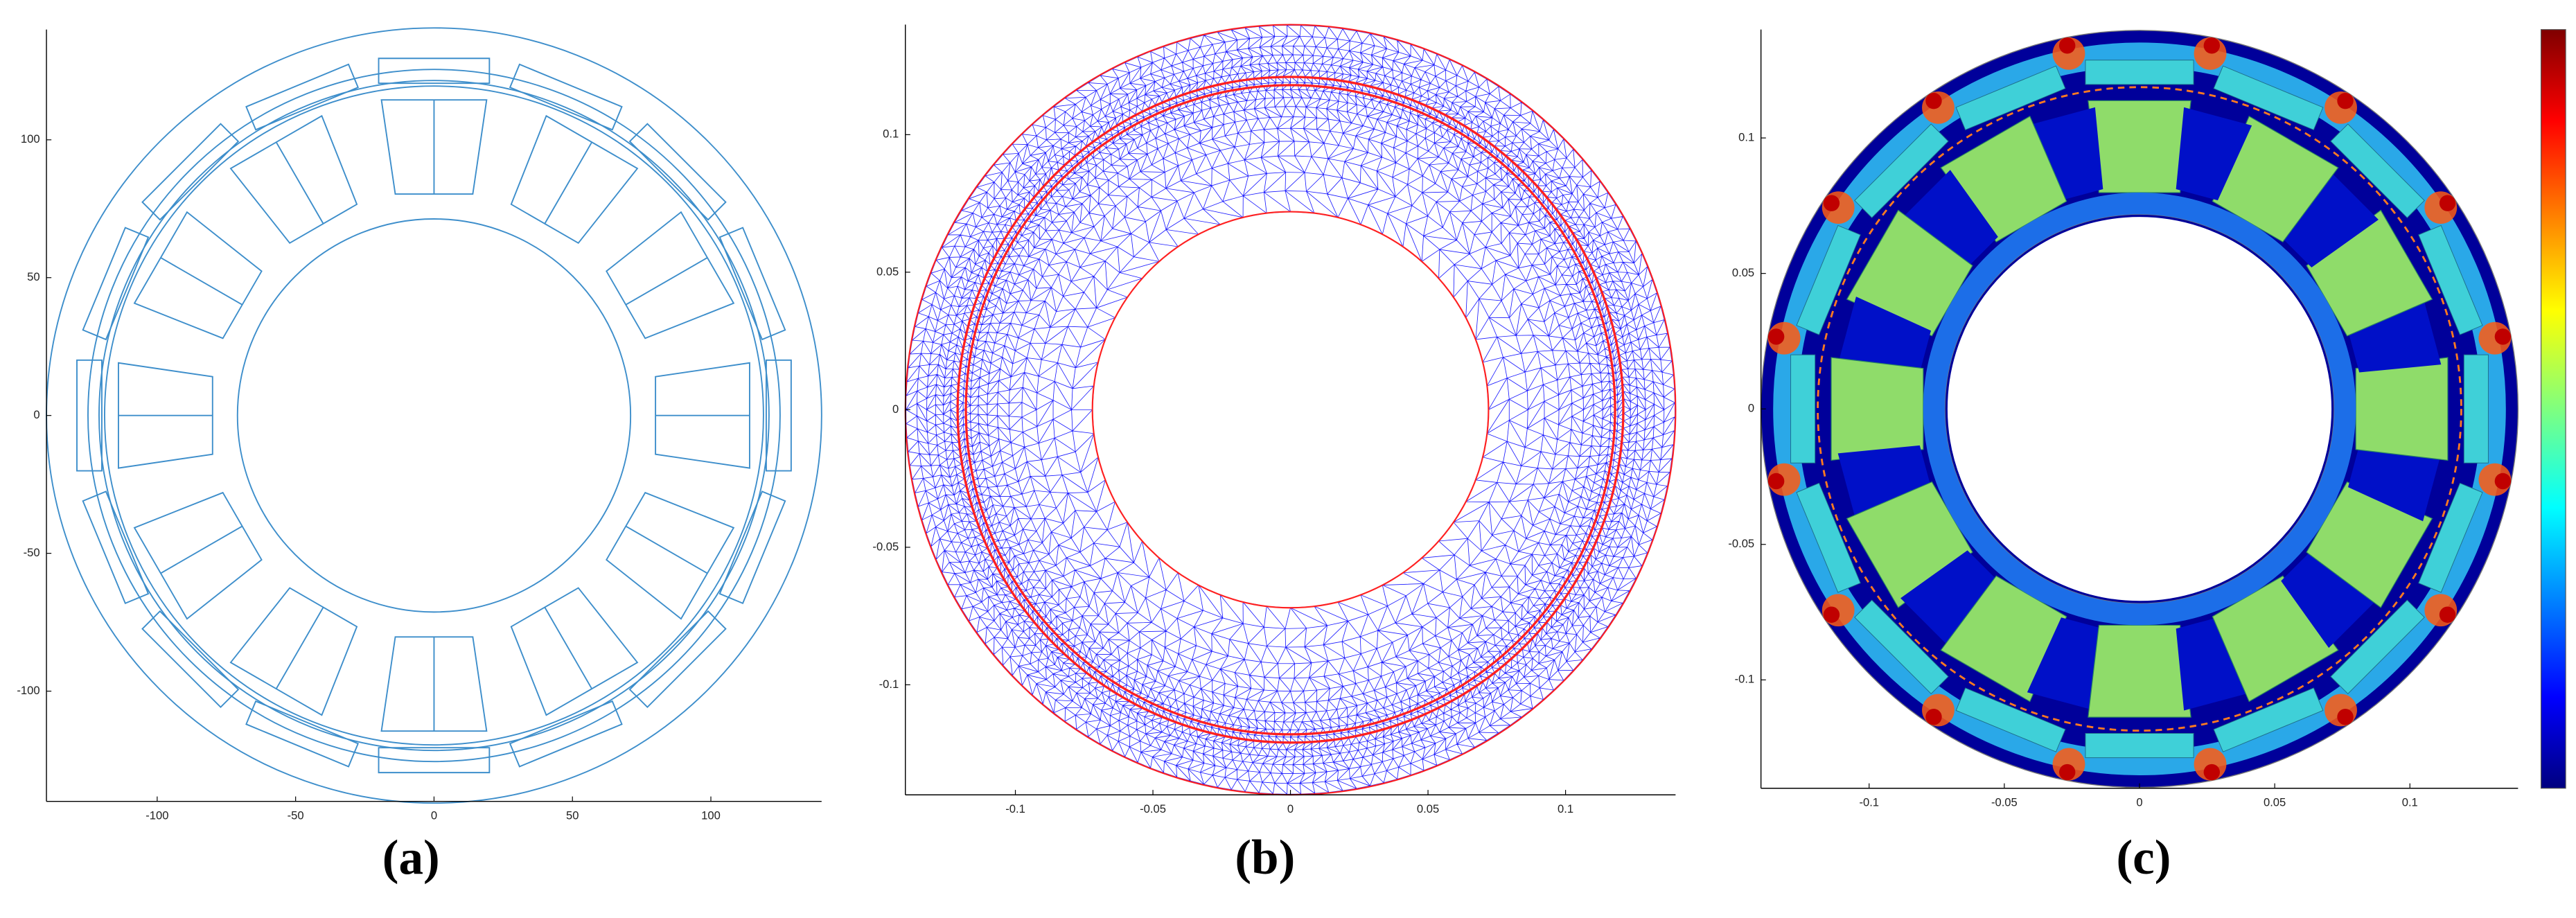 This screenshot has height=918, width=2576. Describe the element at coordinates (2143, 858) in the screenshot. I see `panel-label: (c)` at that location.